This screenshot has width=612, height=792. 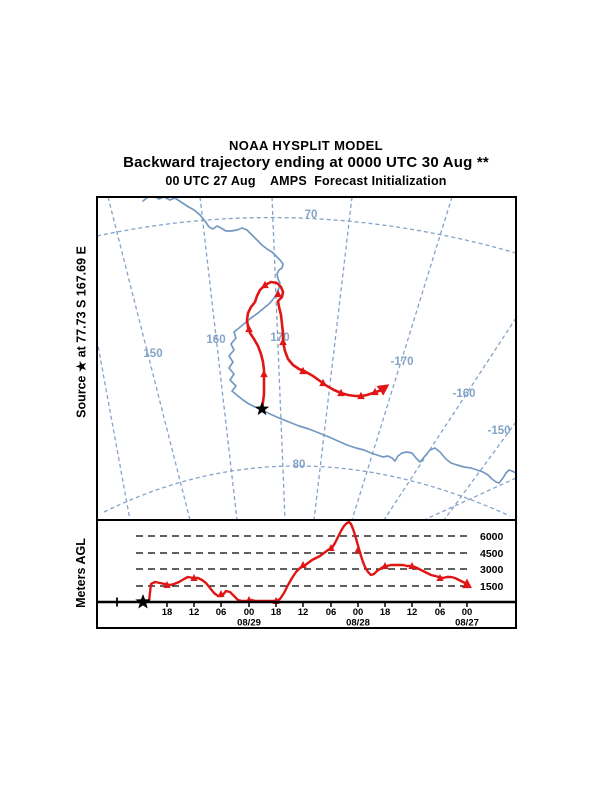 I want to click on grid-label-150: 150, so click(x=152, y=354).